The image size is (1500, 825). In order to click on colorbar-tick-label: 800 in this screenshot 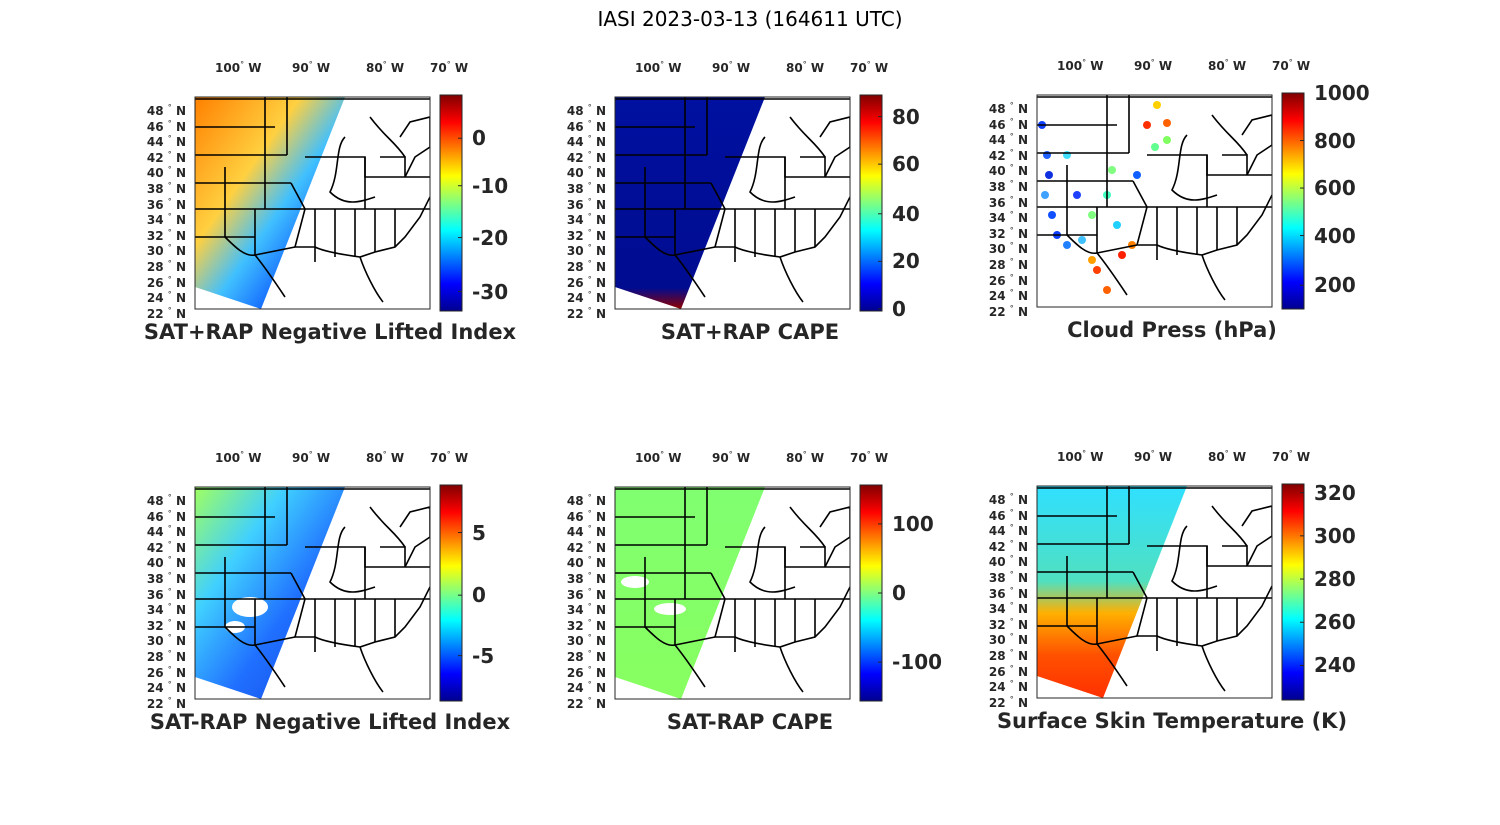, I will do `click(1335, 140)`.